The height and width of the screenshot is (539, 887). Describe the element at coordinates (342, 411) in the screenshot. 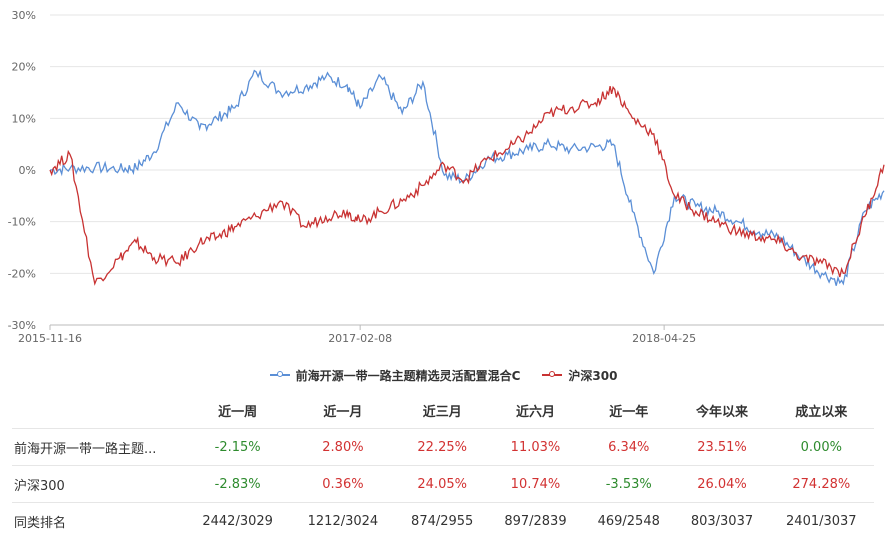

I see `table-header: 近一月` at that location.